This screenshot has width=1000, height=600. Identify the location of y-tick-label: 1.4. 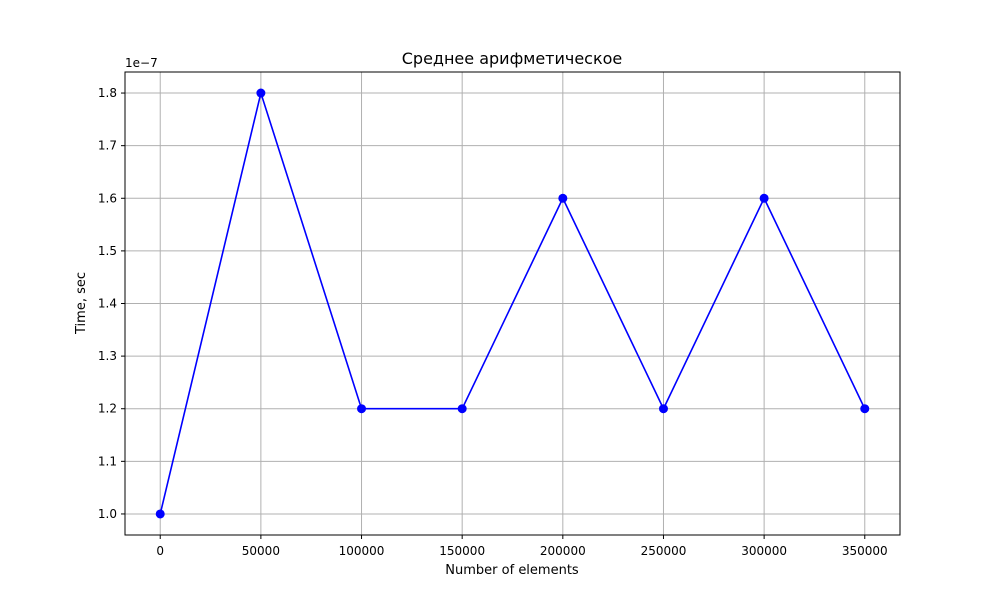
(107, 304).